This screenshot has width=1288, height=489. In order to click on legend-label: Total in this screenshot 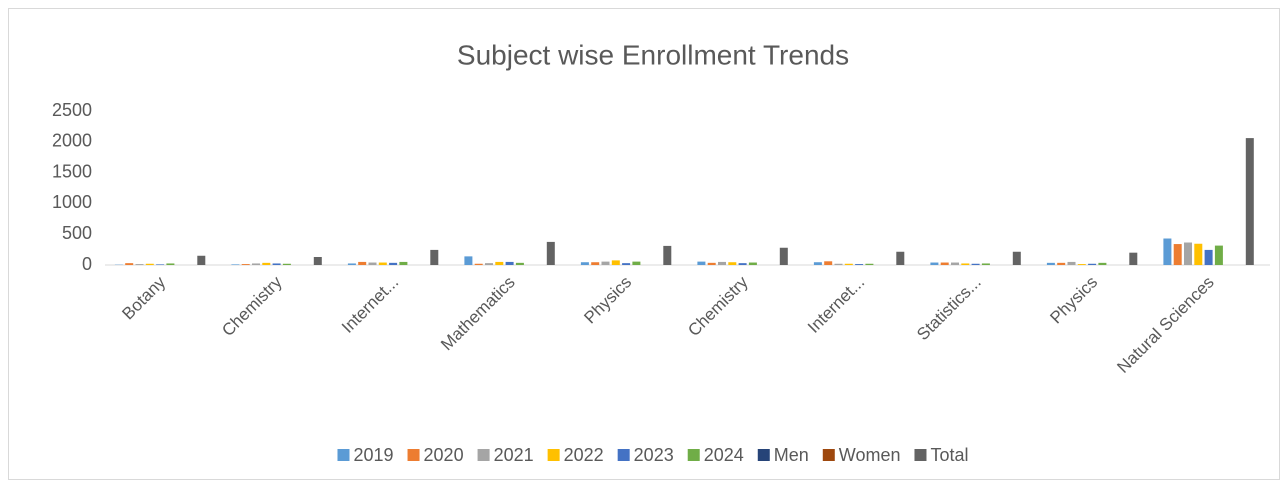, I will do `click(949, 455)`.